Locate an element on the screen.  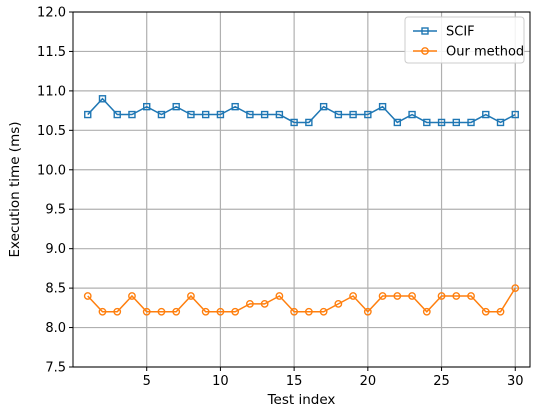
y-tick-label: 10.5 is located at coordinates (51, 131).